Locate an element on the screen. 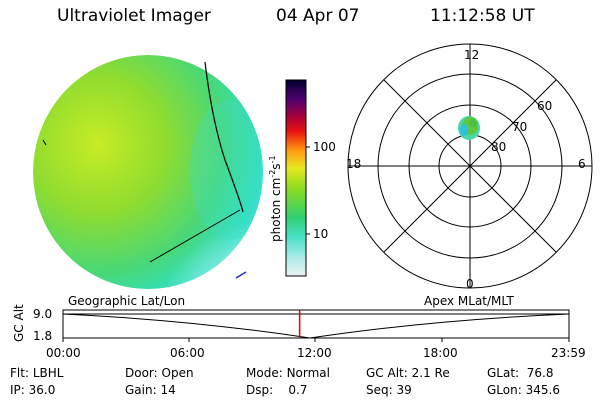 The height and width of the screenshot is (400, 600). mlt-label-6: 6 is located at coordinates (582, 164).